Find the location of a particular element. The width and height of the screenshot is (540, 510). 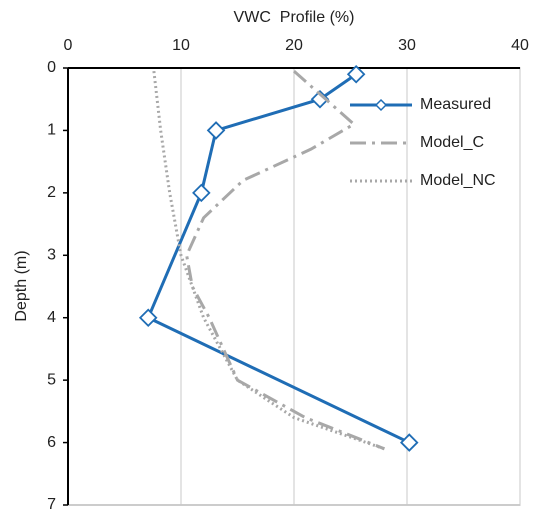

y-tick-label: 2 is located at coordinates (51, 192).